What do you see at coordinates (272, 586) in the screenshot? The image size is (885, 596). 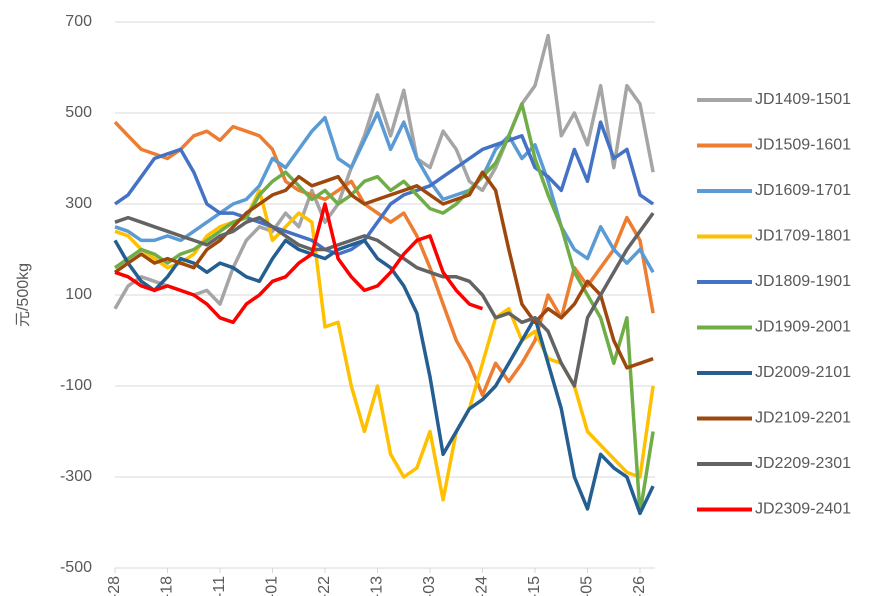 I see `x-tick-label: 04-01` at bounding box center [272, 586].